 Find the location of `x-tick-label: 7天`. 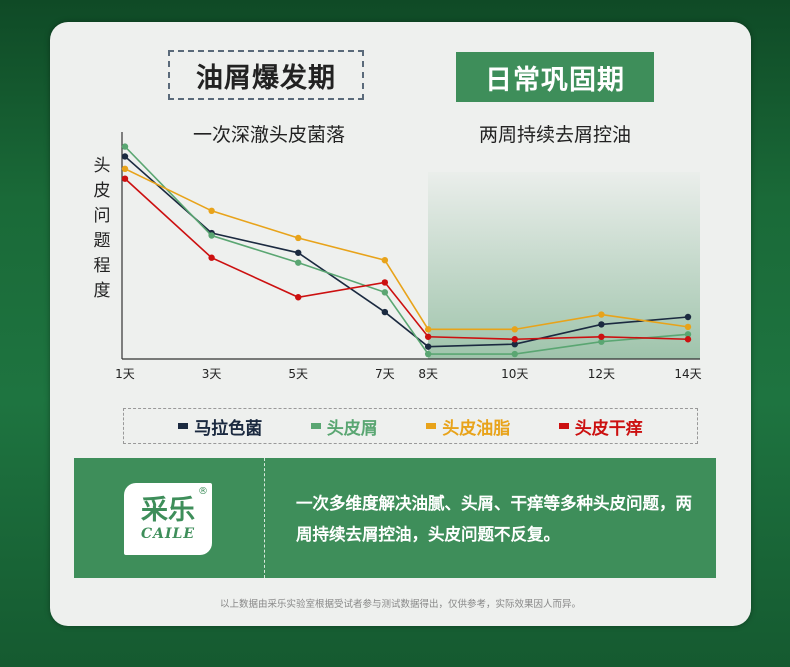

x-tick-label: 7天 is located at coordinates (385, 374).